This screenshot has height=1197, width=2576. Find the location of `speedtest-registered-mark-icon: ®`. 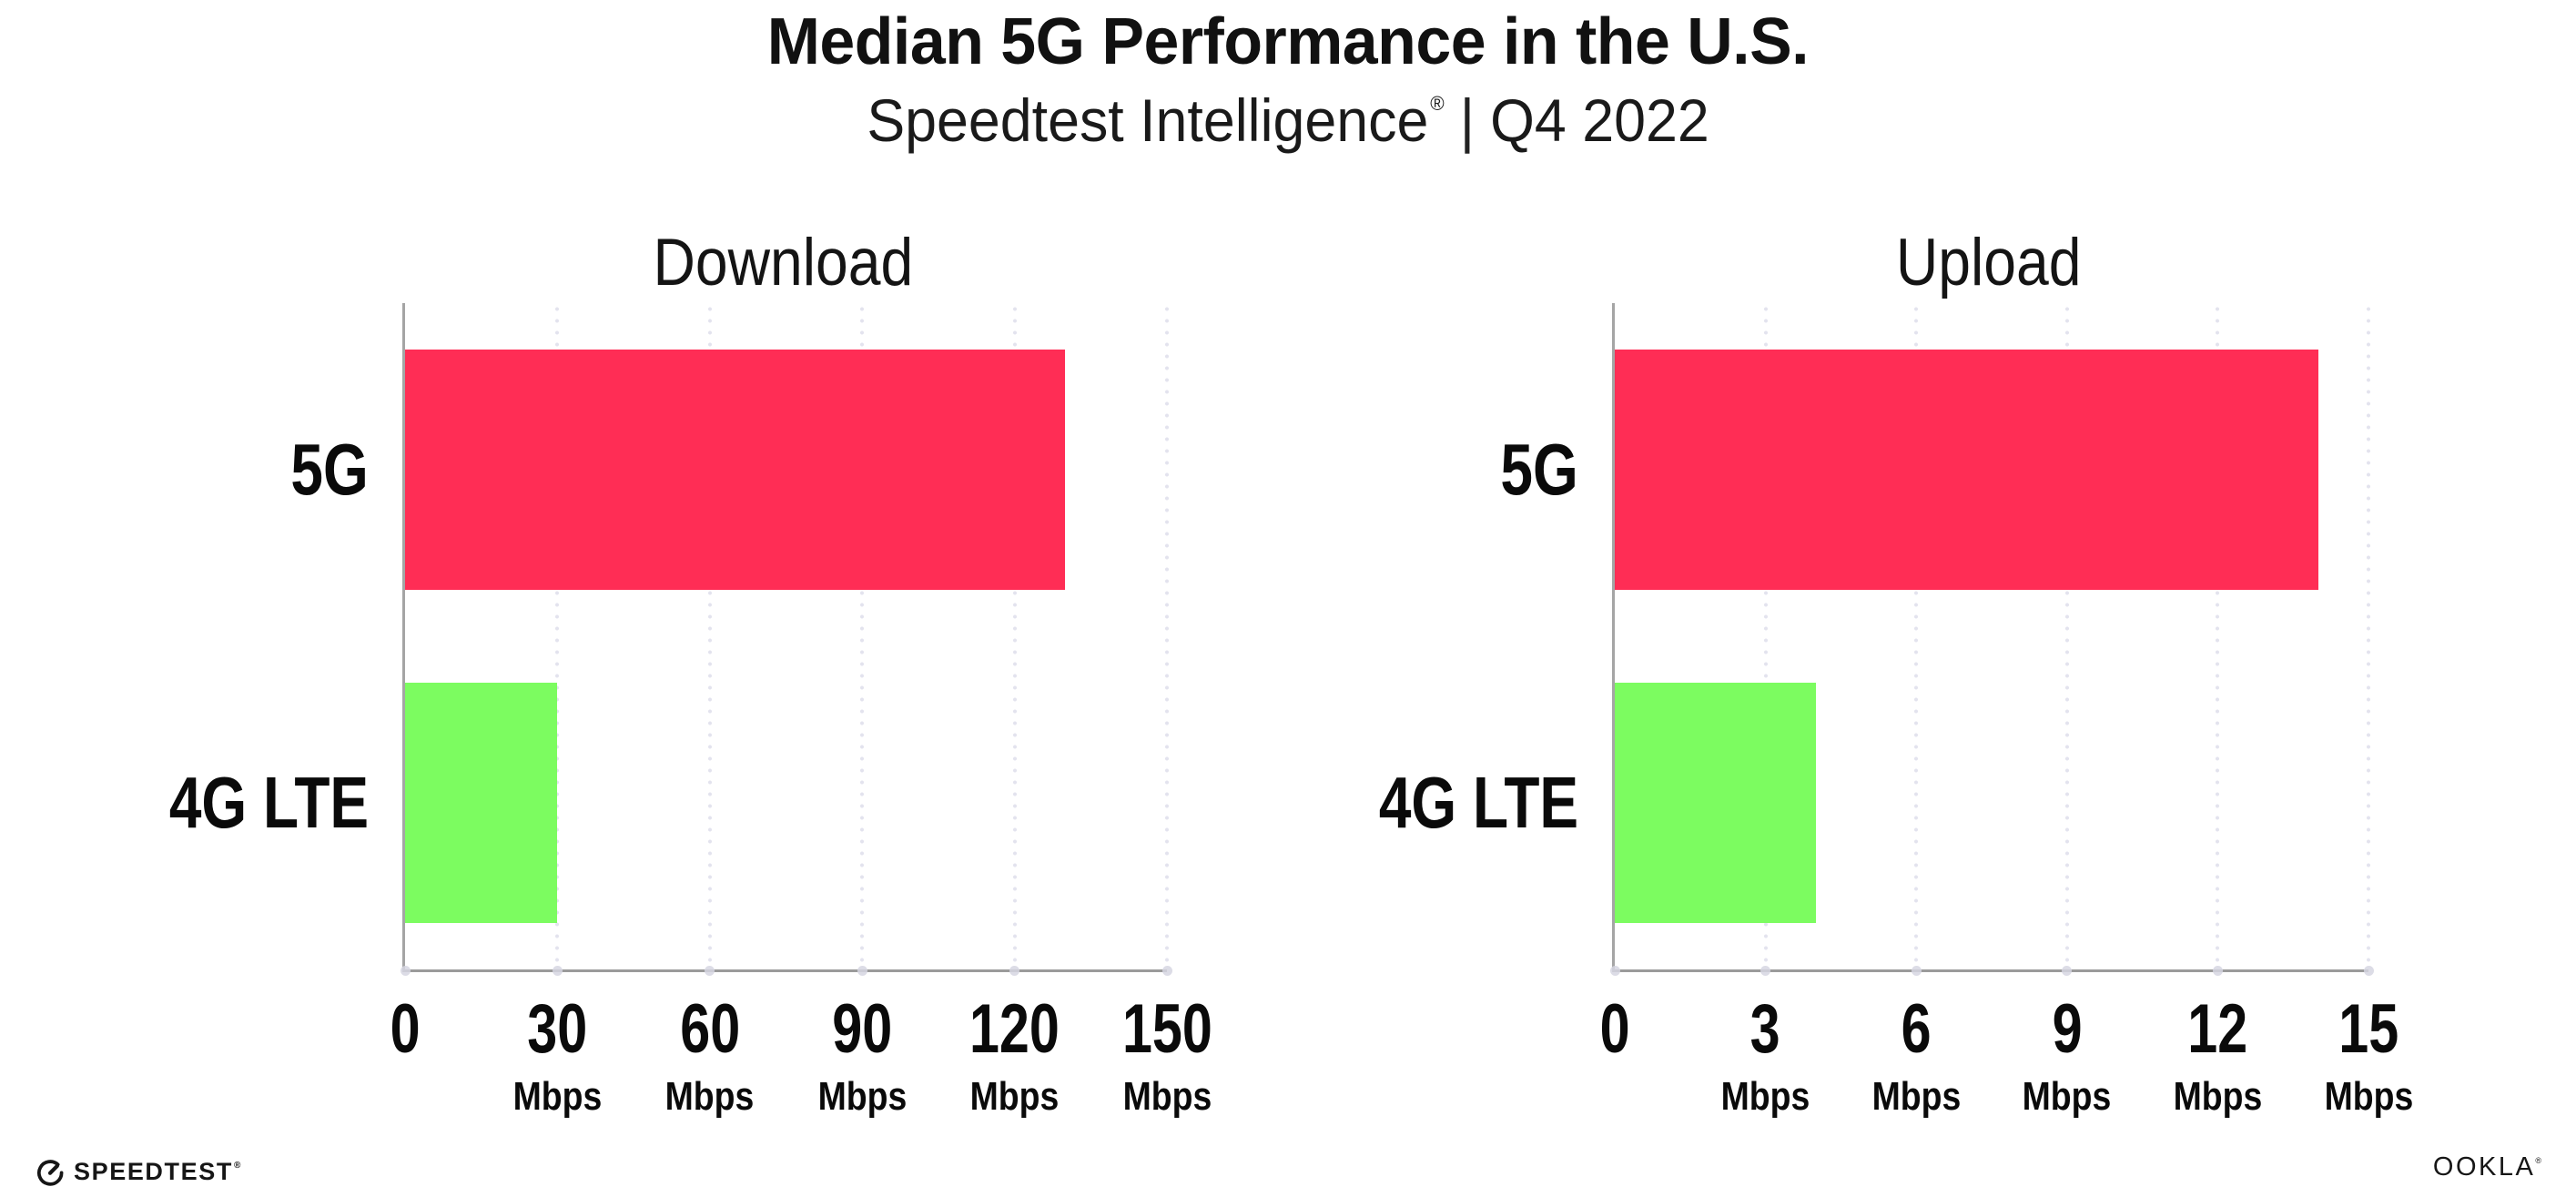

speedtest-registered-mark-icon: ® is located at coordinates (237, 1166).